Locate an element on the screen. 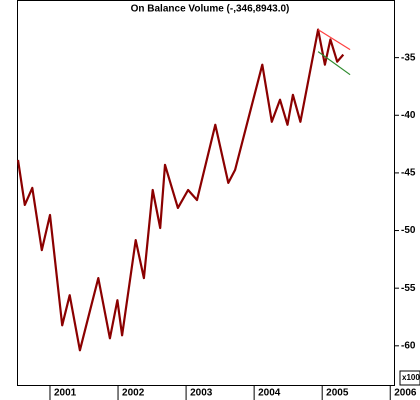 This screenshot has height=400, width=420. y-tick-label: -60 is located at coordinates (408, 345).